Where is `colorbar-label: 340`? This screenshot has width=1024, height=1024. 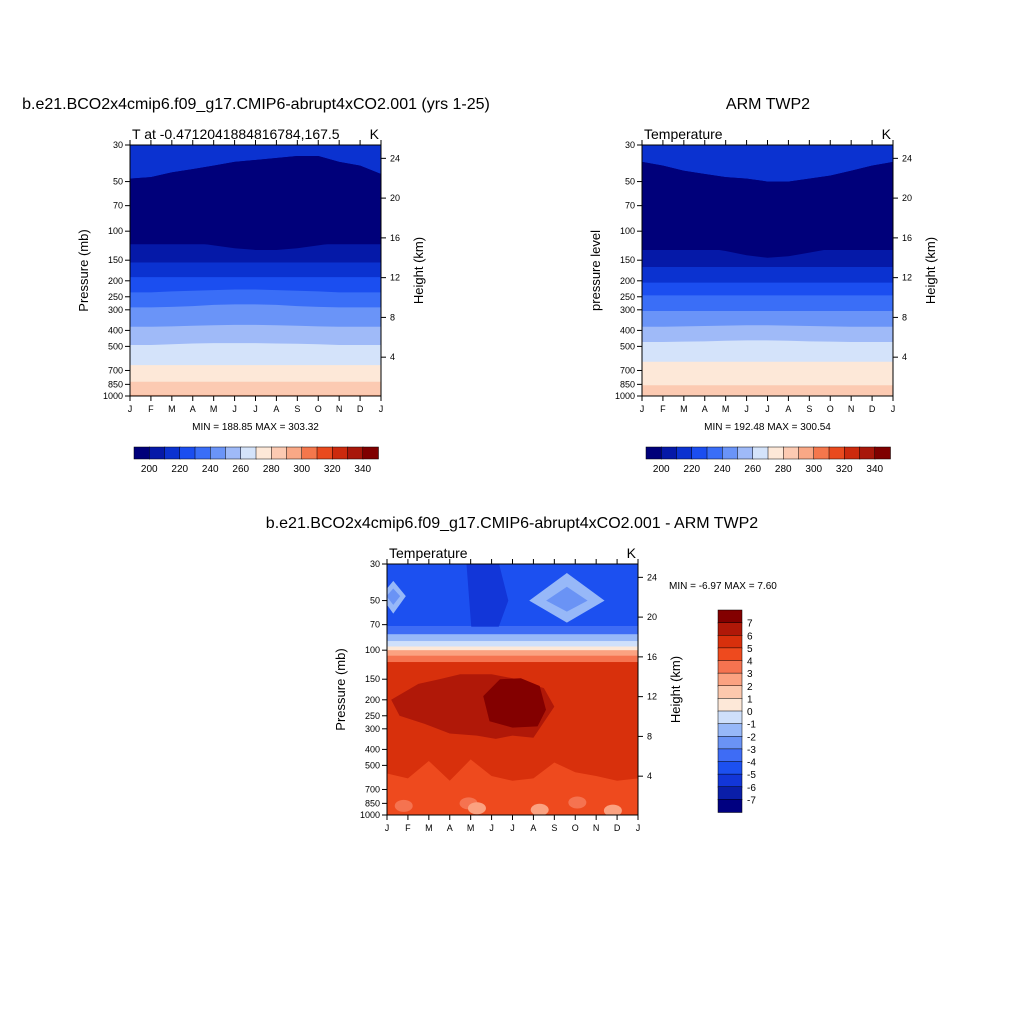 colorbar-label: 340 is located at coordinates (874, 469).